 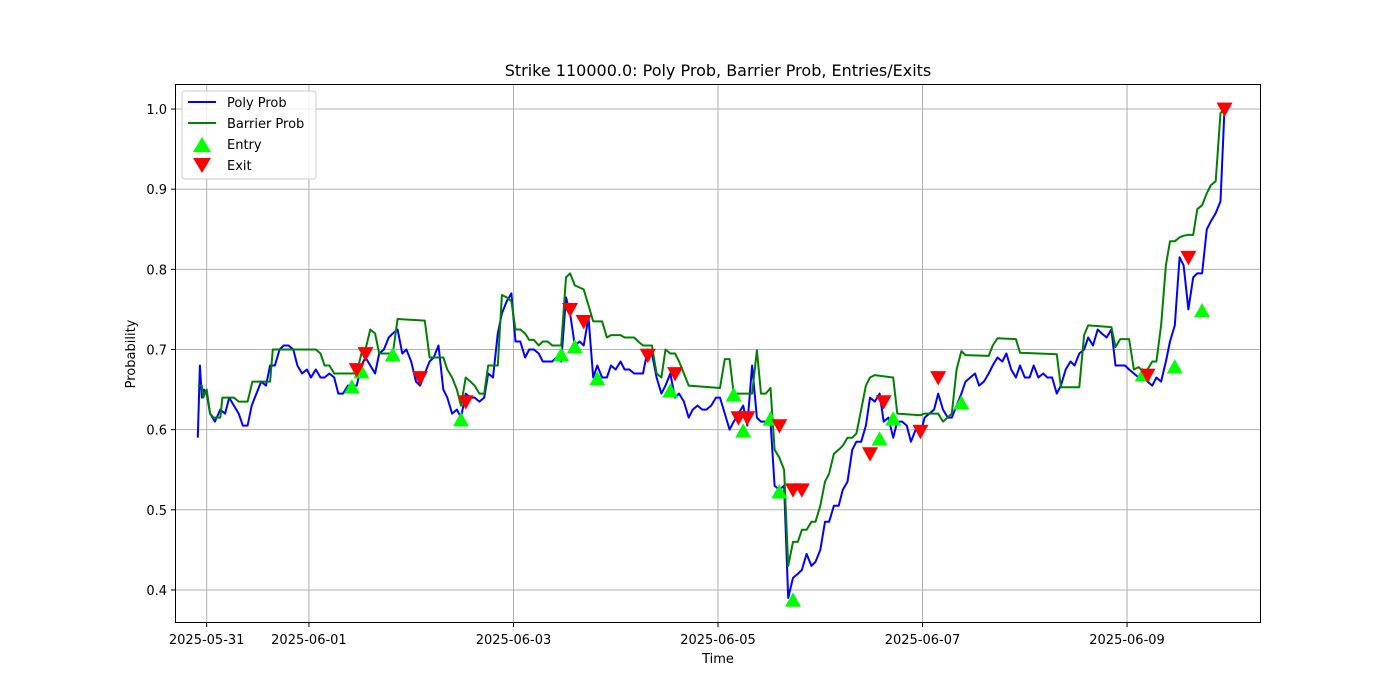 I want to click on legend-entry-up-triangle-icon, so click(x=202, y=144).